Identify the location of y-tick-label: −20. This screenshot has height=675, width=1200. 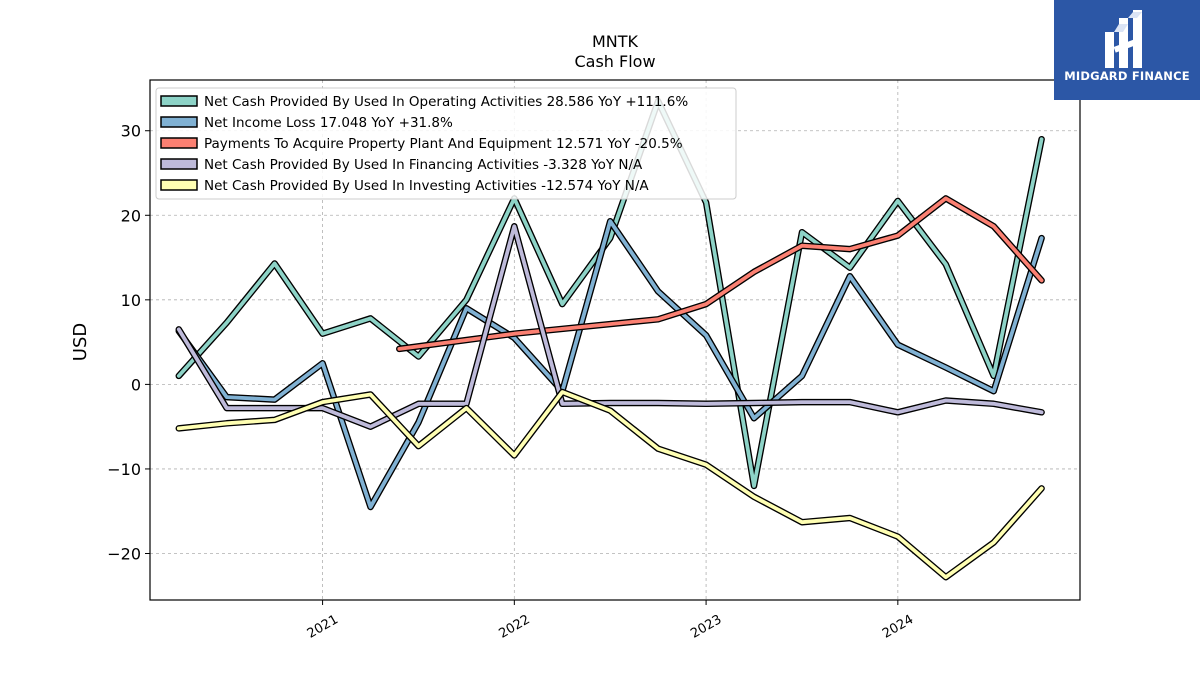
(124, 553).